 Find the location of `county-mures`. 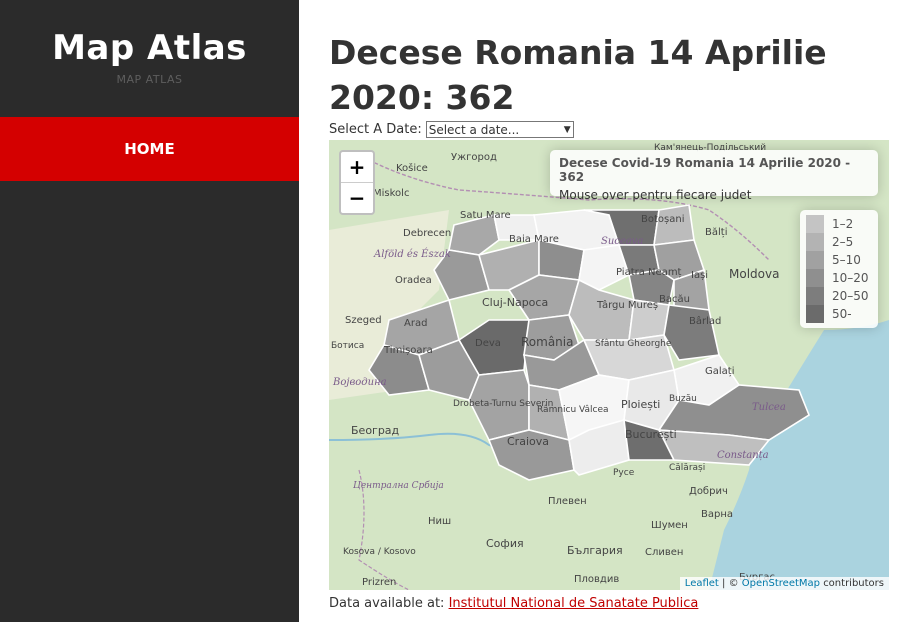

county-mures is located at coordinates (604, 267).